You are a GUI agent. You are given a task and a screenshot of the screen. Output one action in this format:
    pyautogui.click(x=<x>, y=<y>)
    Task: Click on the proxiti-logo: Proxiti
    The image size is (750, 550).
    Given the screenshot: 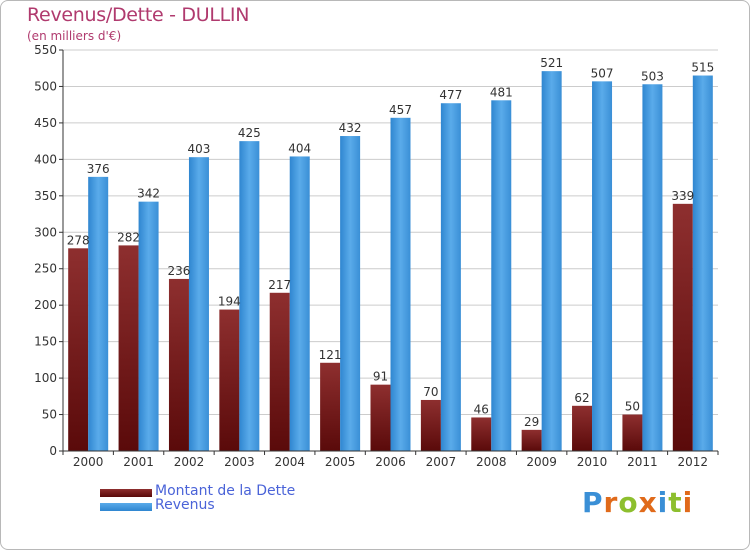 What is the action you would take?
    pyautogui.click(x=637, y=502)
    